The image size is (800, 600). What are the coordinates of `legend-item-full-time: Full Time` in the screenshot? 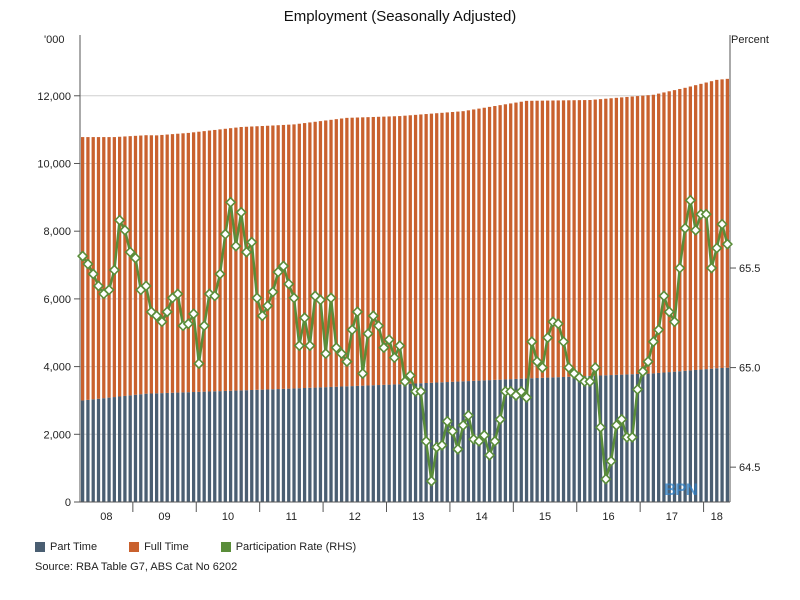 It's located at (159, 547).